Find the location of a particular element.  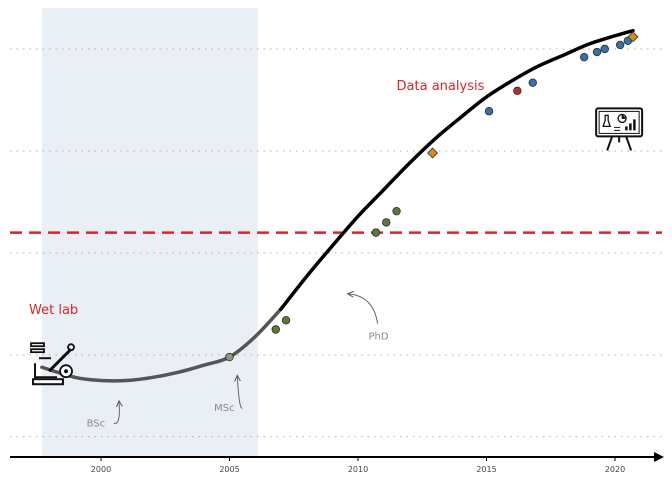

x-tick-label: 2005 is located at coordinates (229, 469).